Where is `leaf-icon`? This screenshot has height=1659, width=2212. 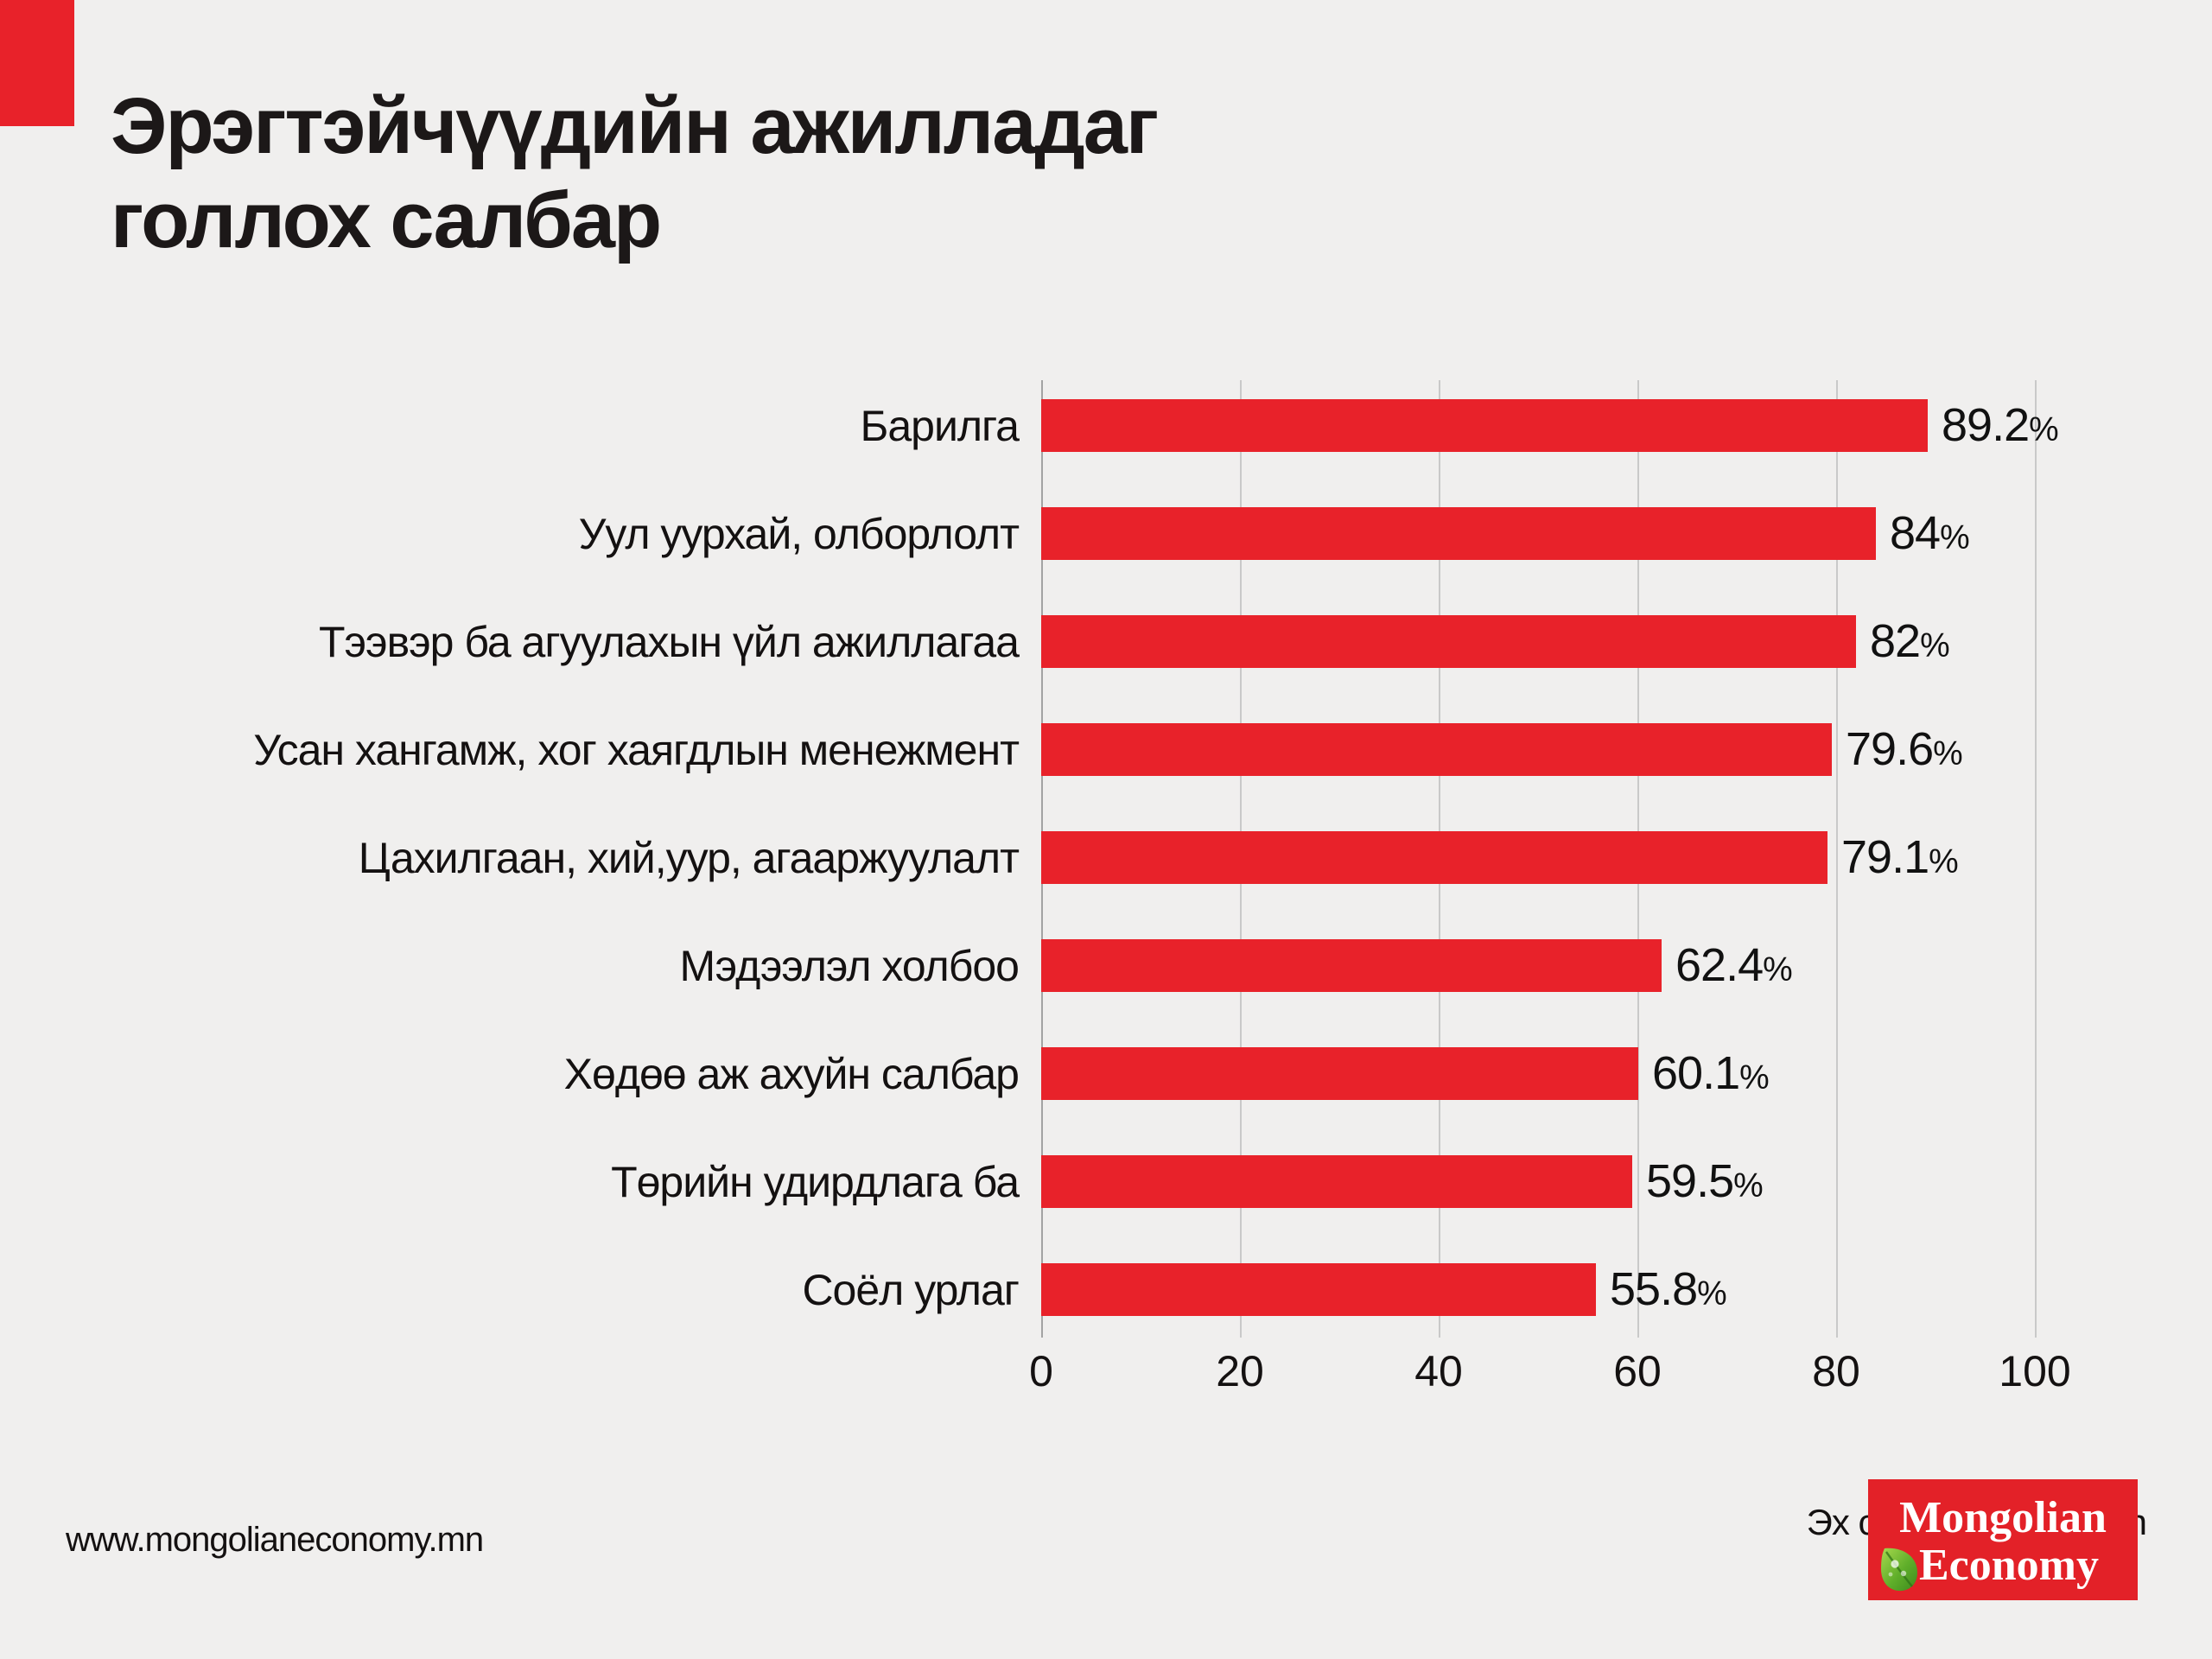
leaf-icon is located at coordinates (1899, 1569).